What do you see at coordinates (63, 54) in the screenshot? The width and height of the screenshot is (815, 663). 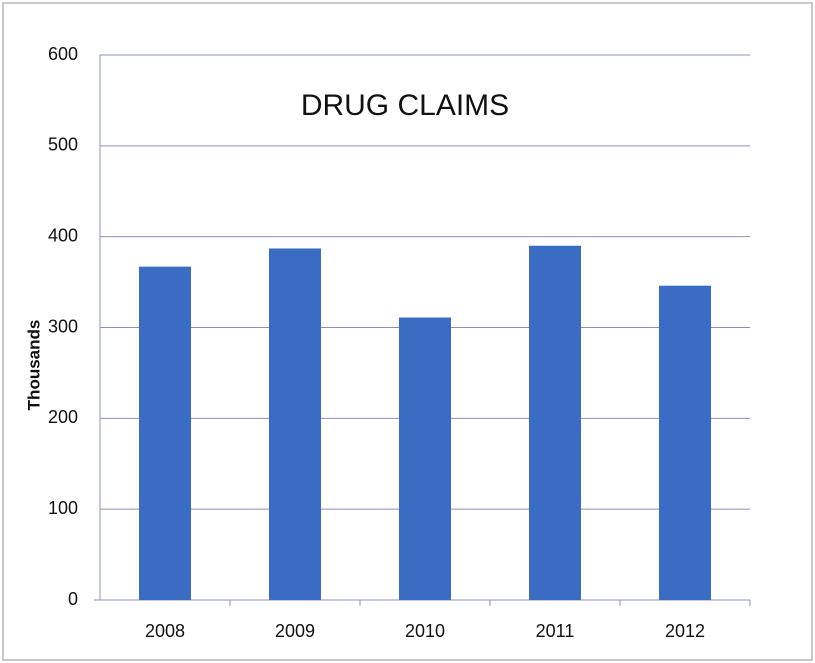 I see `y-tick-label: 600` at bounding box center [63, 54].